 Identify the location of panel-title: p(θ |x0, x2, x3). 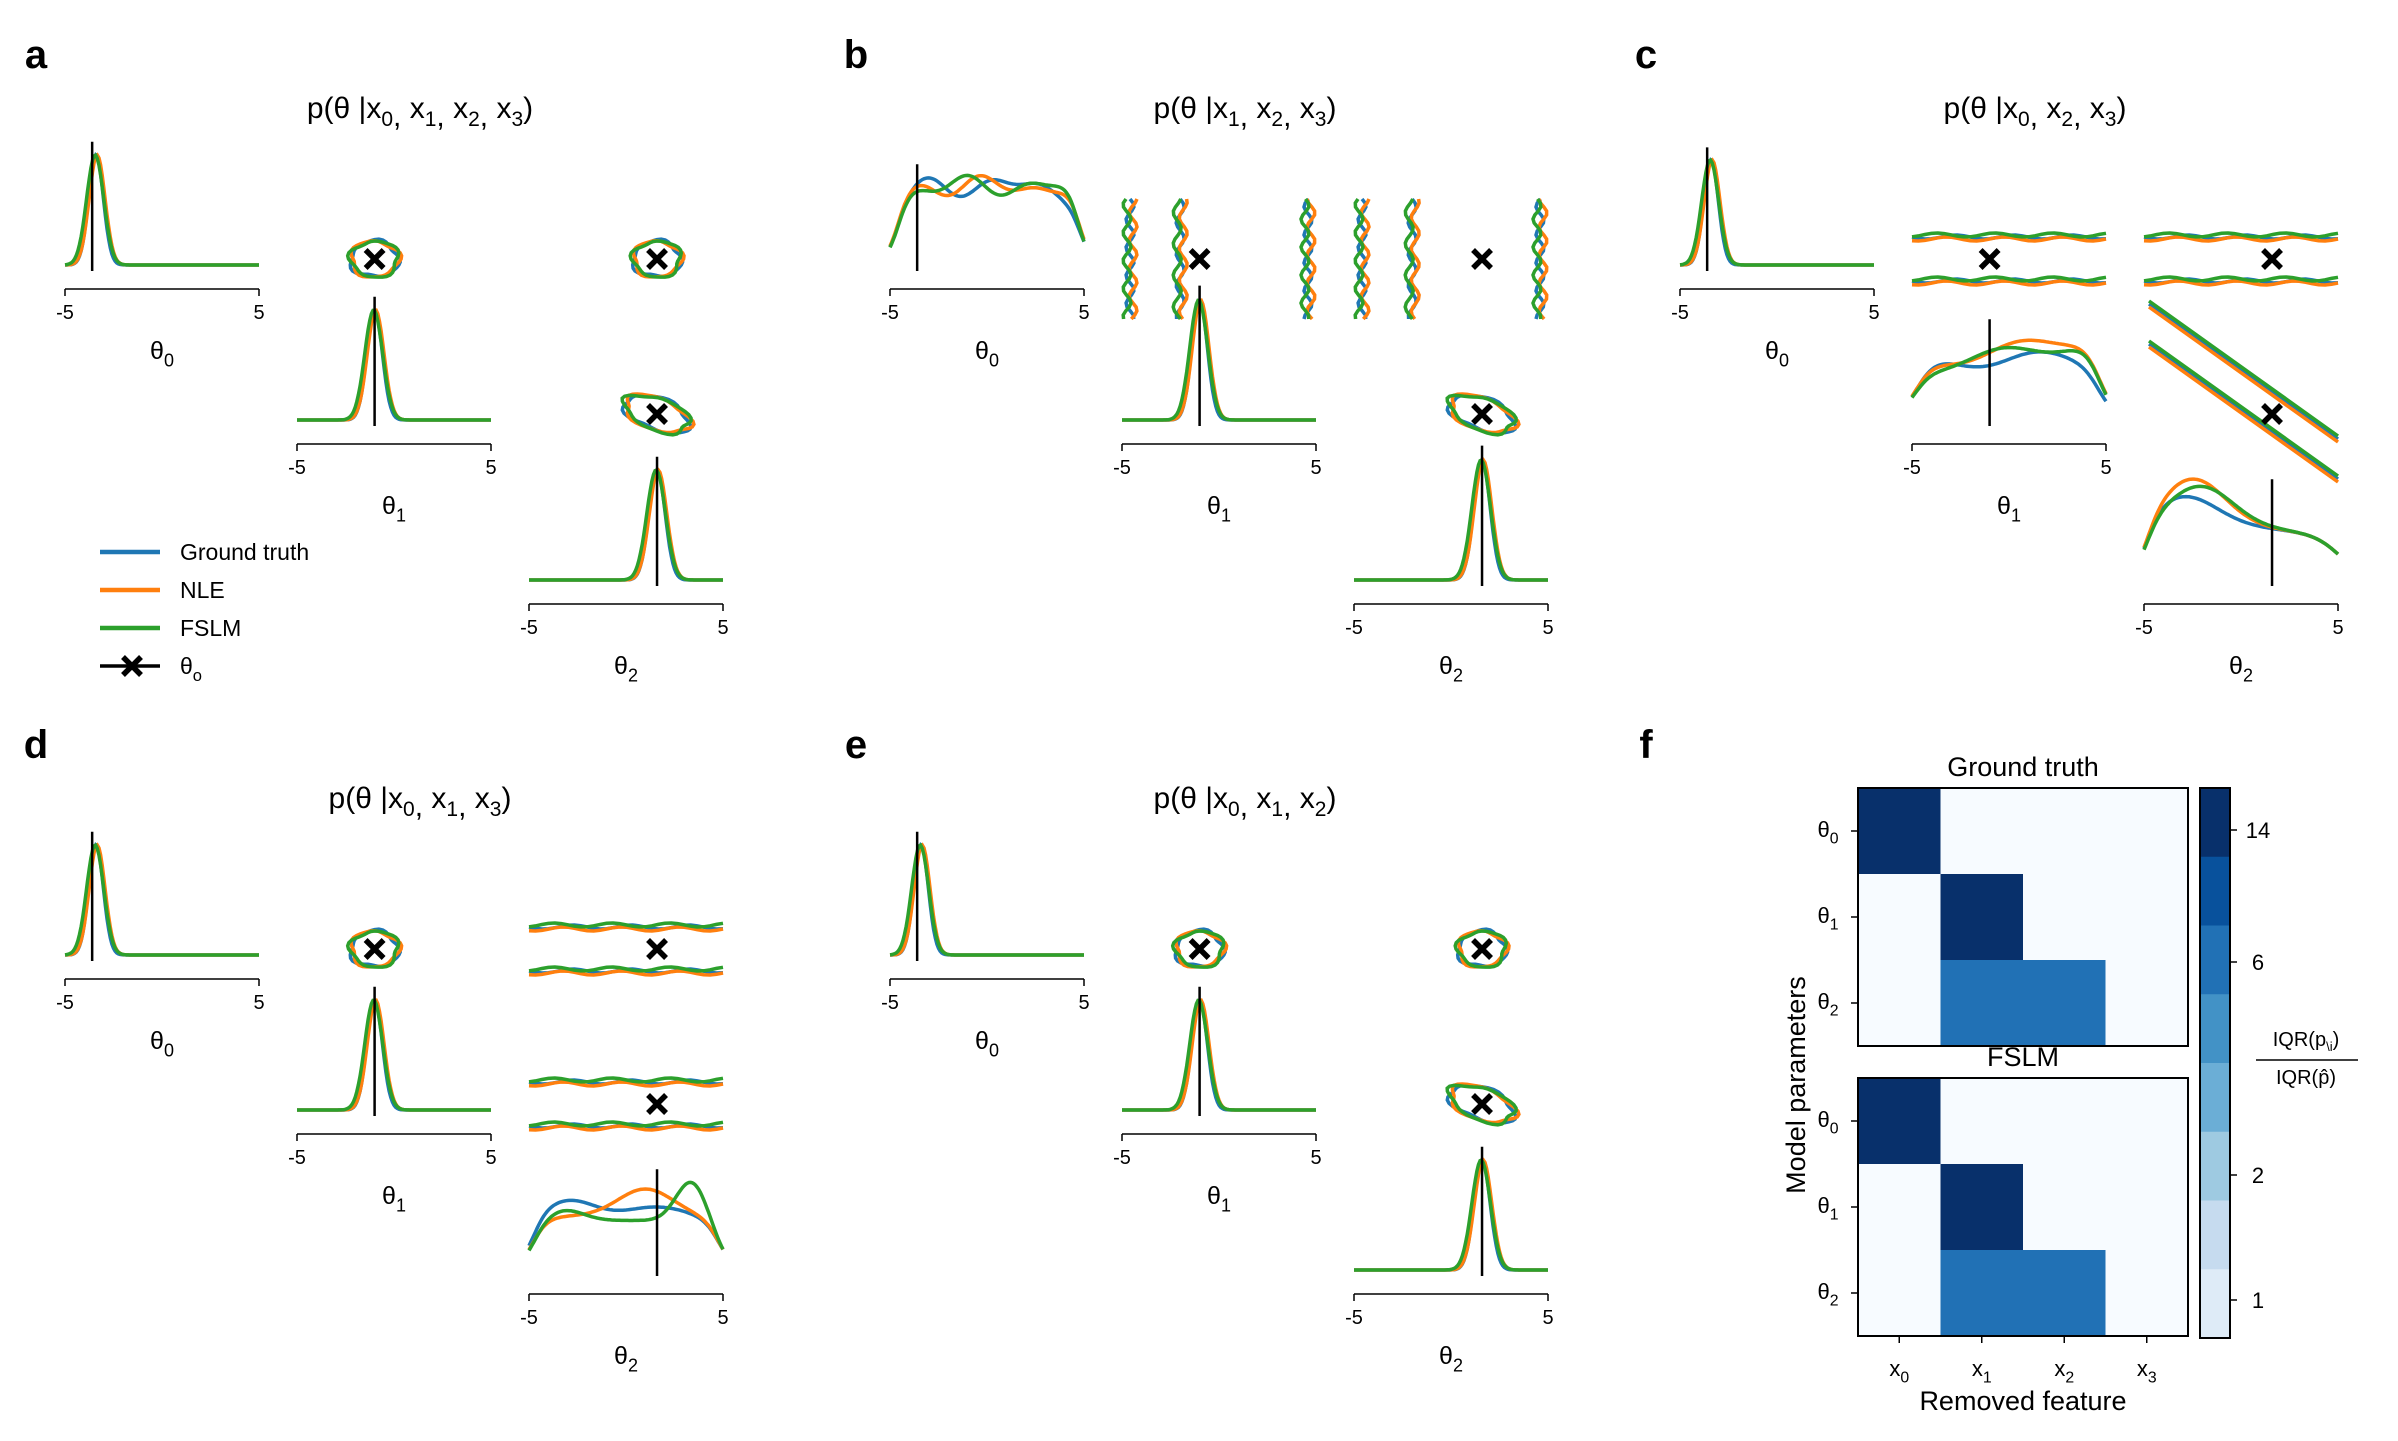
(2035, 112).